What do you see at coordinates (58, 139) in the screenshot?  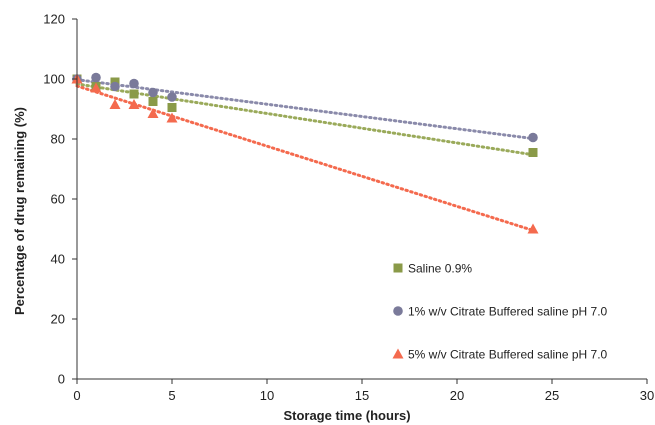 I see `y-tick-label: 80` at bounding box center [58, 139].